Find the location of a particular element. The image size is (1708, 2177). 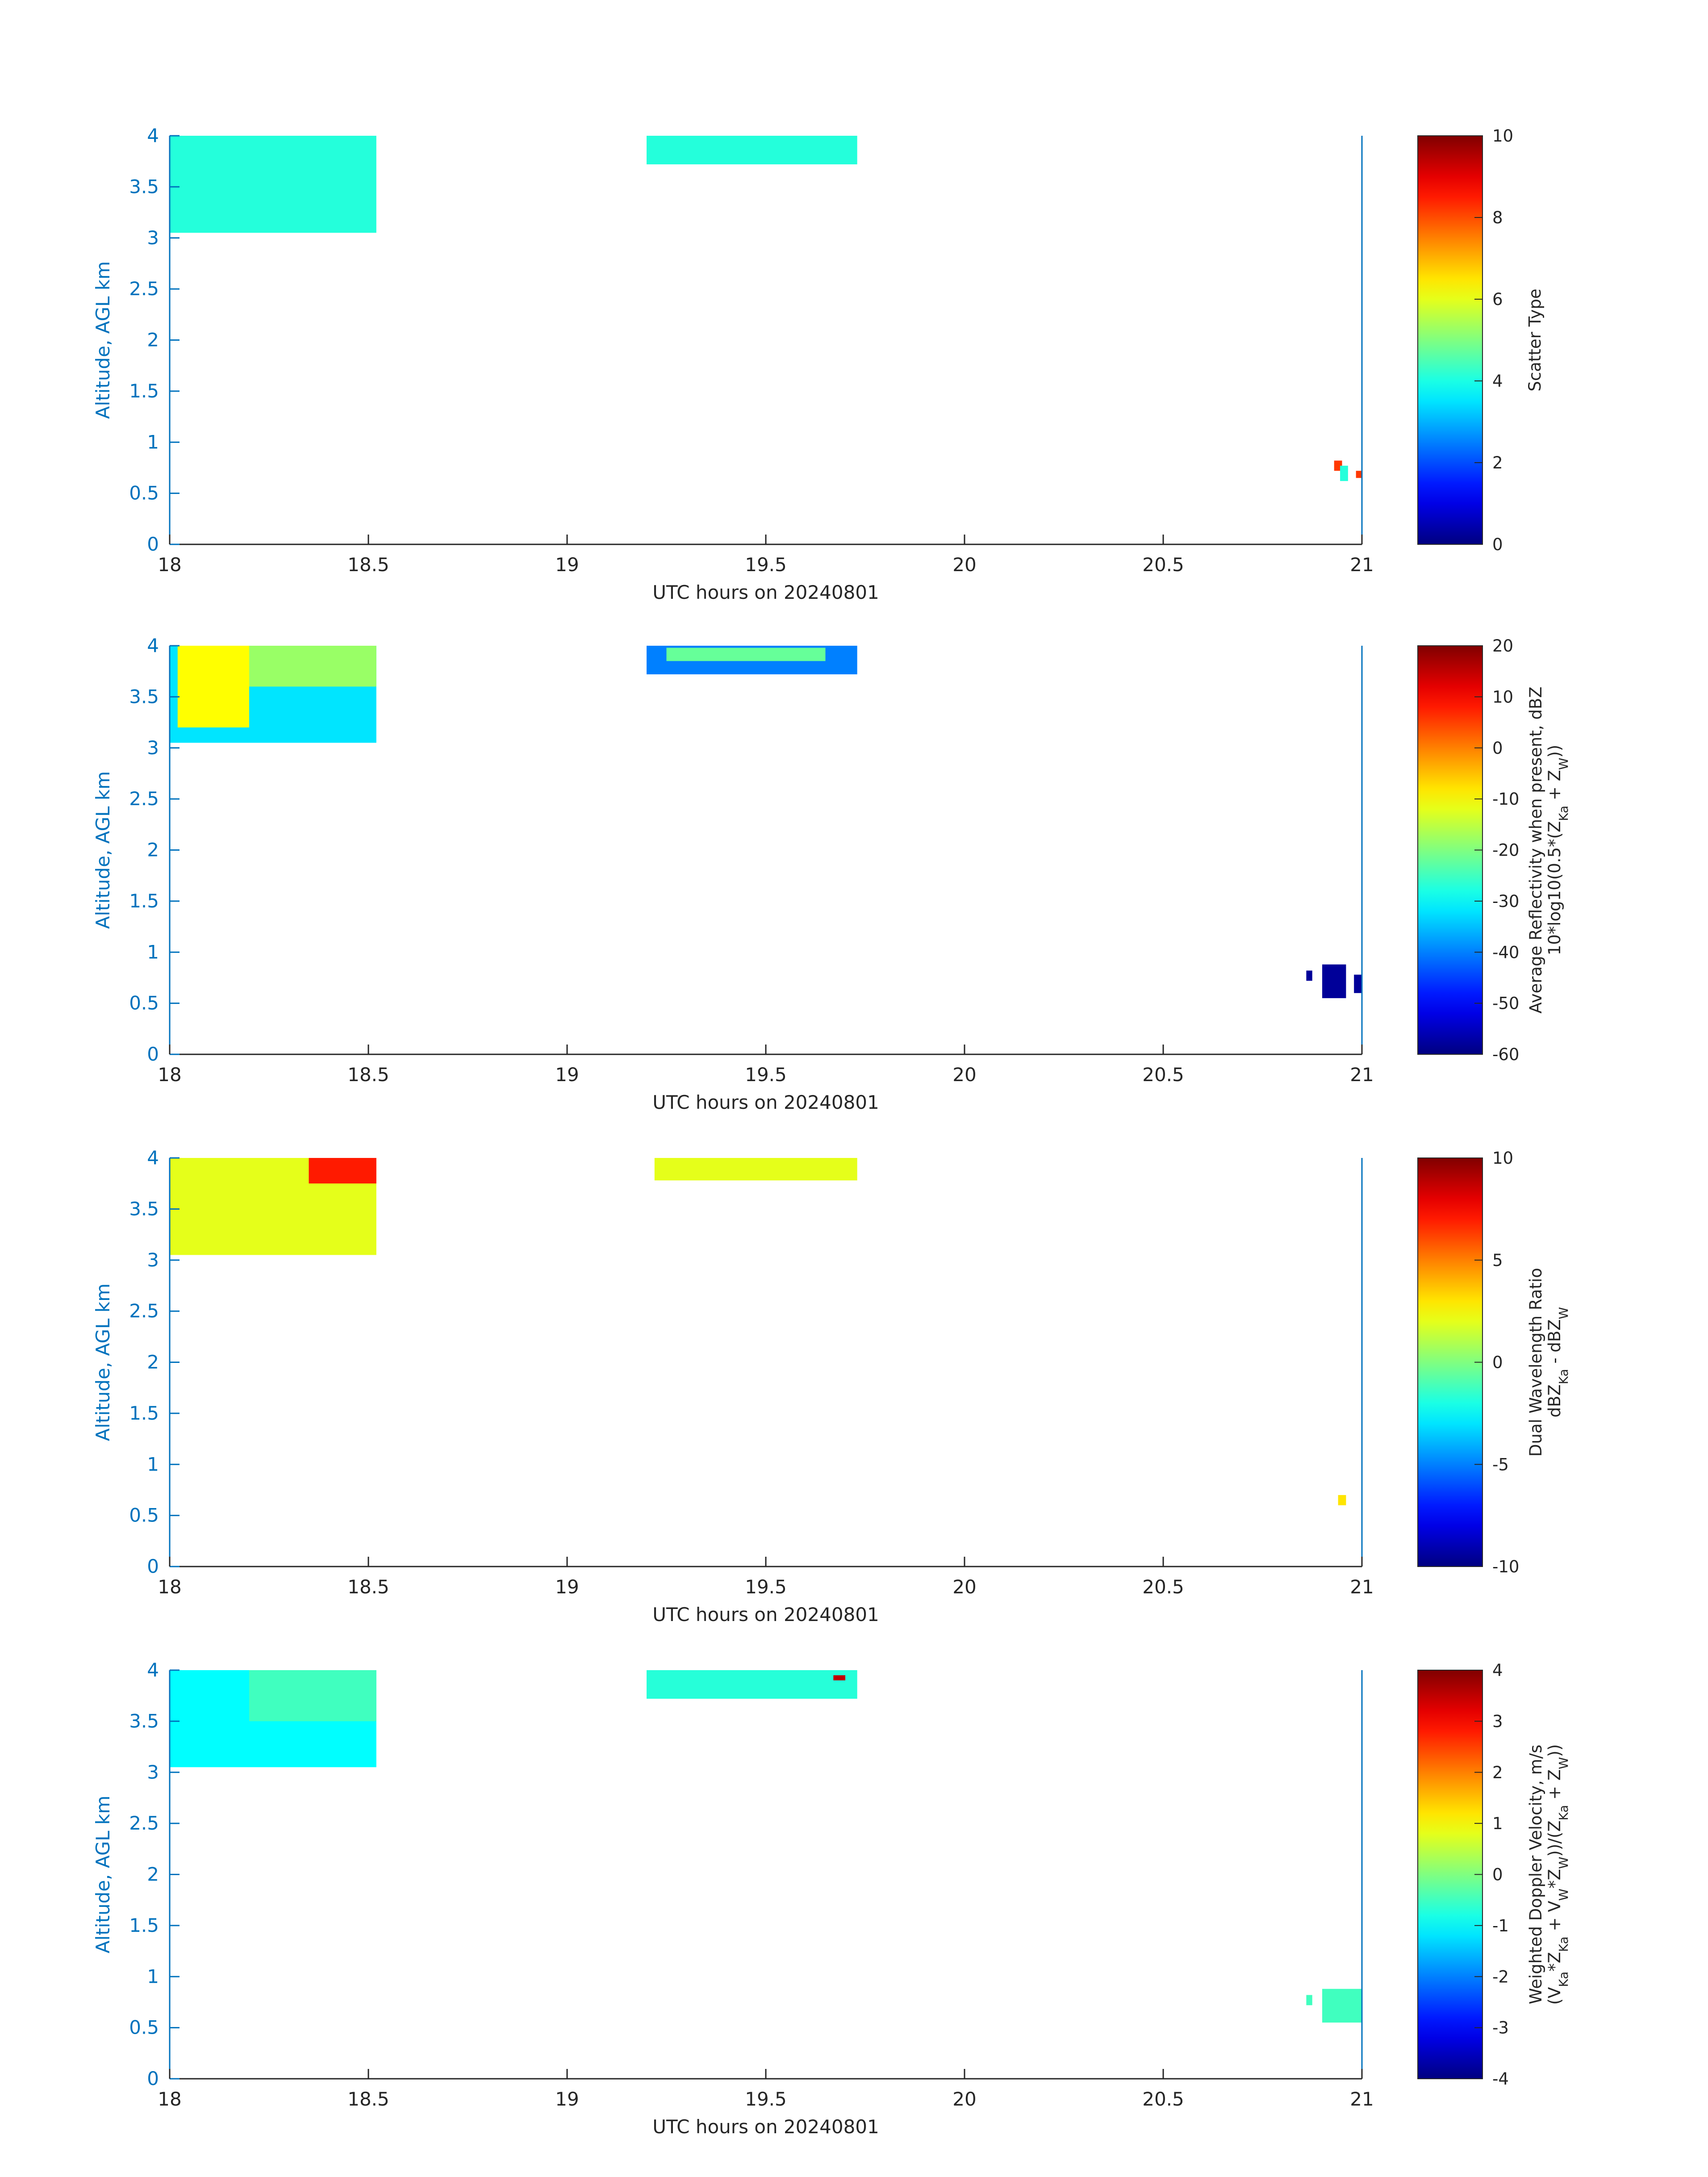

colorbar-tick-label: -1 is located at coordinates (1500, 1925).